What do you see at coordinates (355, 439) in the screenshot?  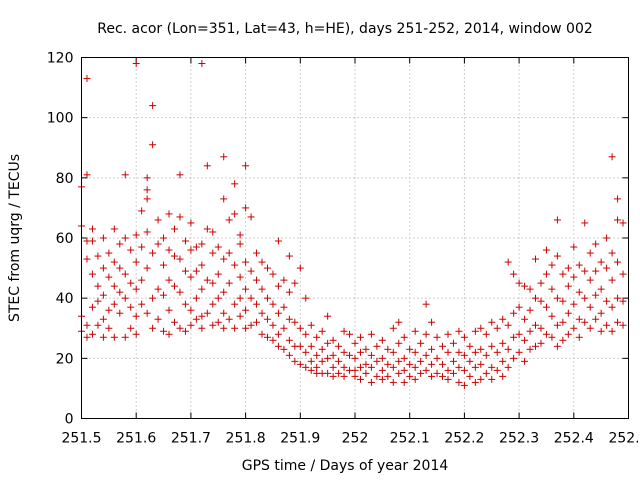 I see `x-tick-label: 252` at bounding box center [355, 439].